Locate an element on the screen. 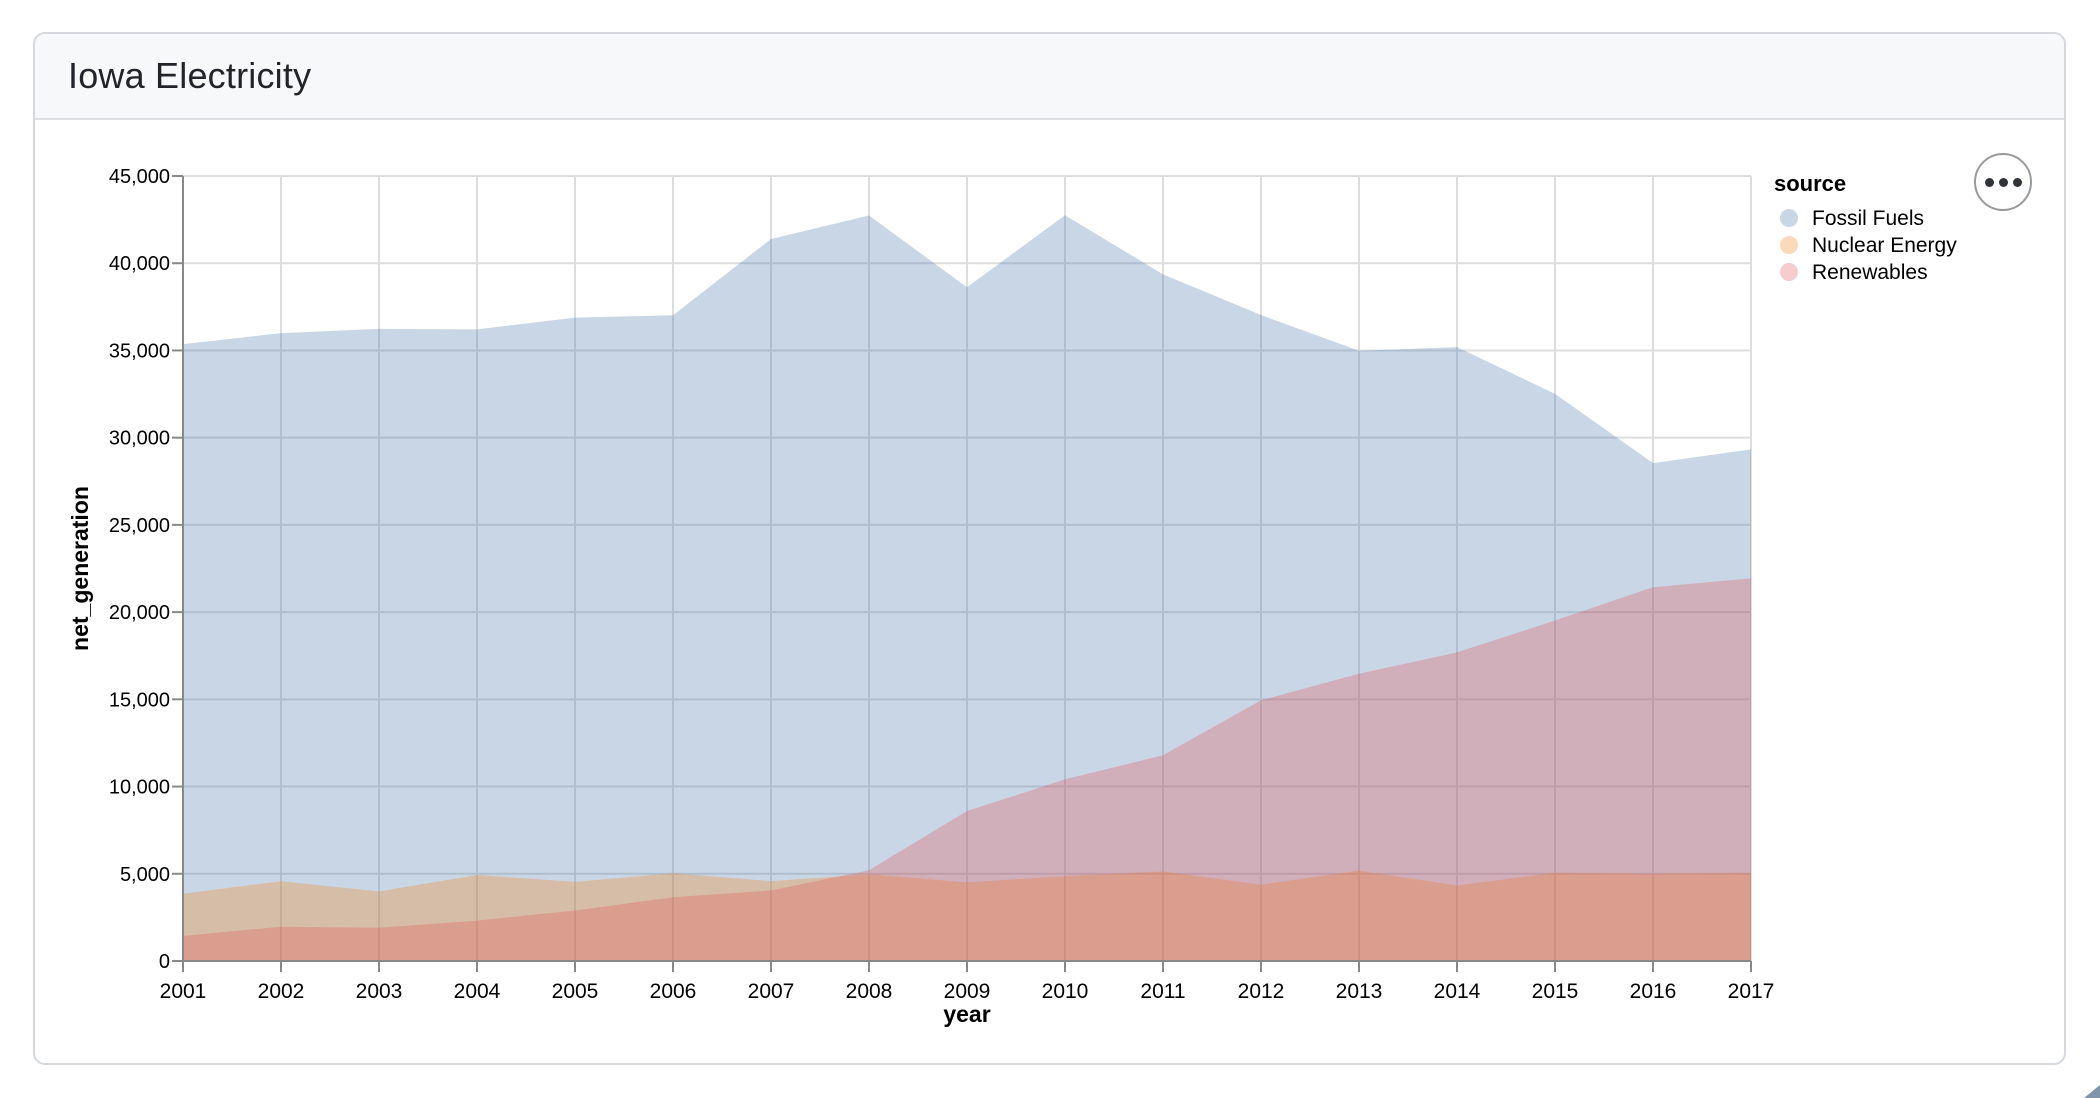  x-tick-label: 2004 is located at coordinates (477, 991).